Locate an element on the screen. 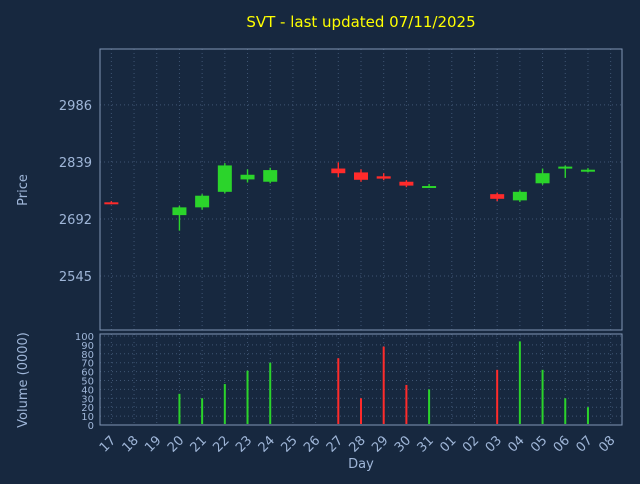  chart-title: SVT - last updated 07/11/2025 is located at coordinates (360, 22).